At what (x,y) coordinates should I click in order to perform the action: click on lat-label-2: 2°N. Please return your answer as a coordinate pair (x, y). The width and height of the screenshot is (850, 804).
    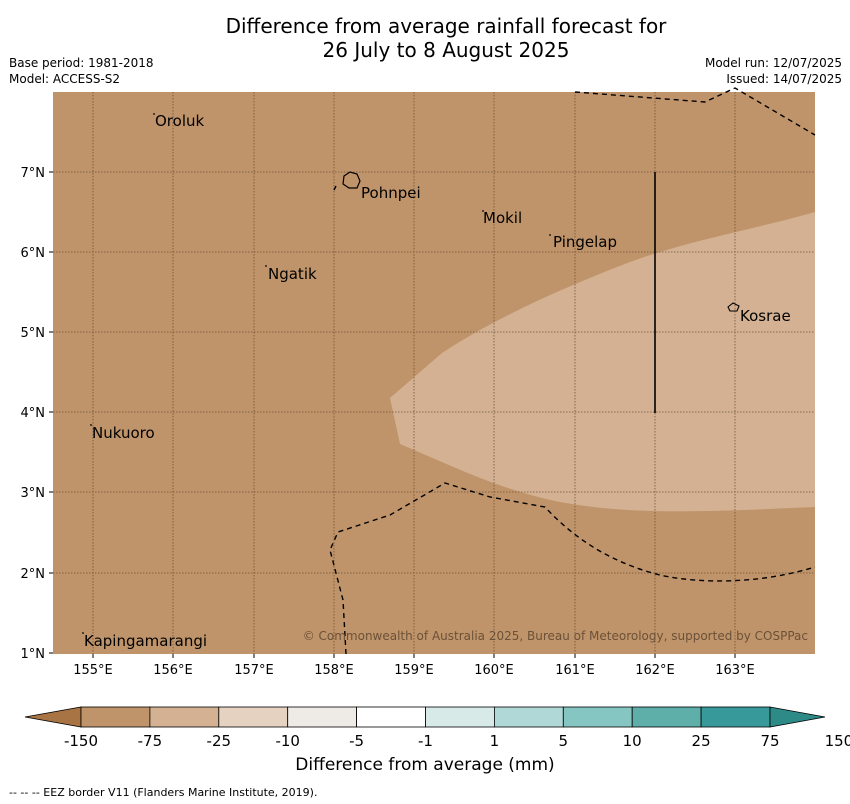
    Looking at the image, I should click on (33, 574).